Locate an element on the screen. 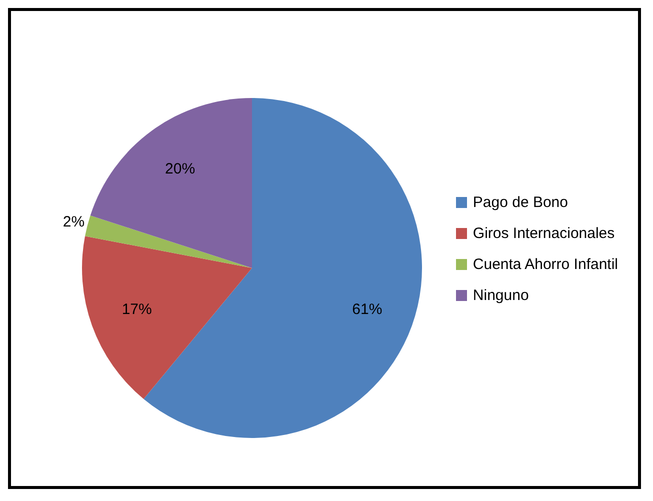  legend-label: Ninguno is located at coordinates (500, 296).